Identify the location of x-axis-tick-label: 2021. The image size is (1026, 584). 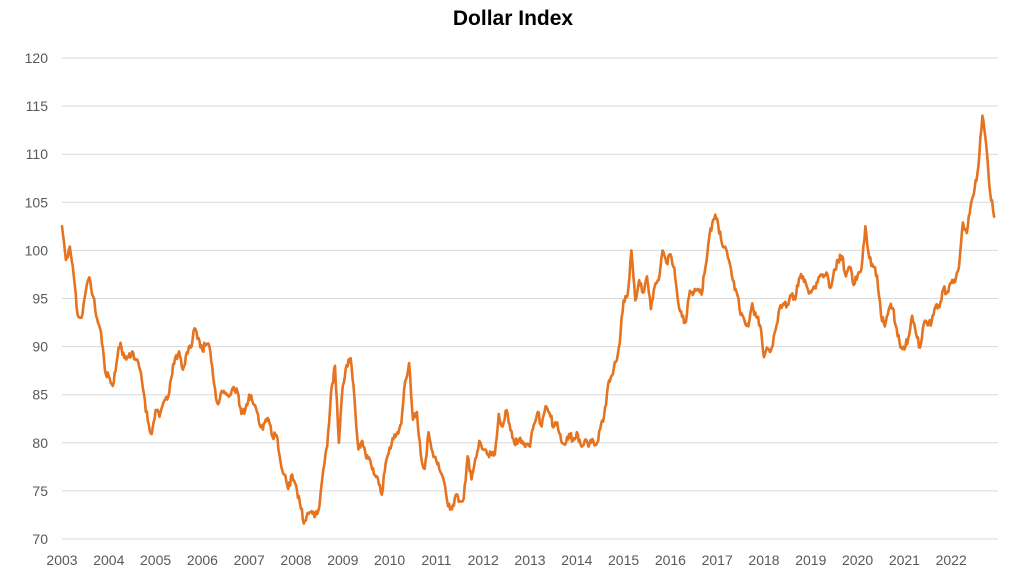
(904, 560).